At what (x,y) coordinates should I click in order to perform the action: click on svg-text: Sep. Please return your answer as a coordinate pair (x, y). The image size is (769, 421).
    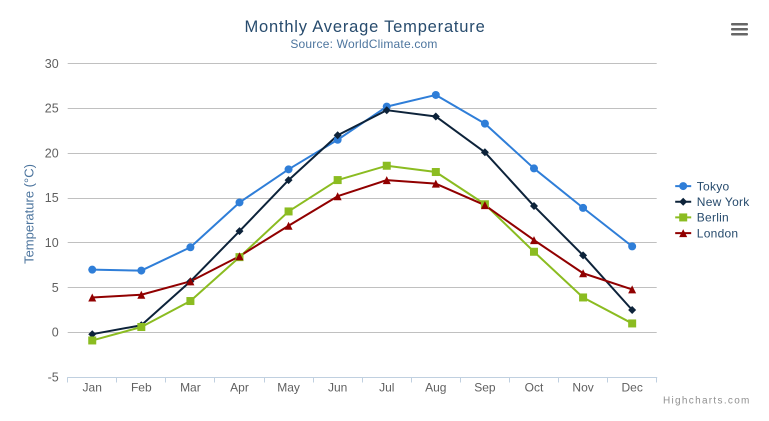
    Looking at the image, I should click on (485, 387).